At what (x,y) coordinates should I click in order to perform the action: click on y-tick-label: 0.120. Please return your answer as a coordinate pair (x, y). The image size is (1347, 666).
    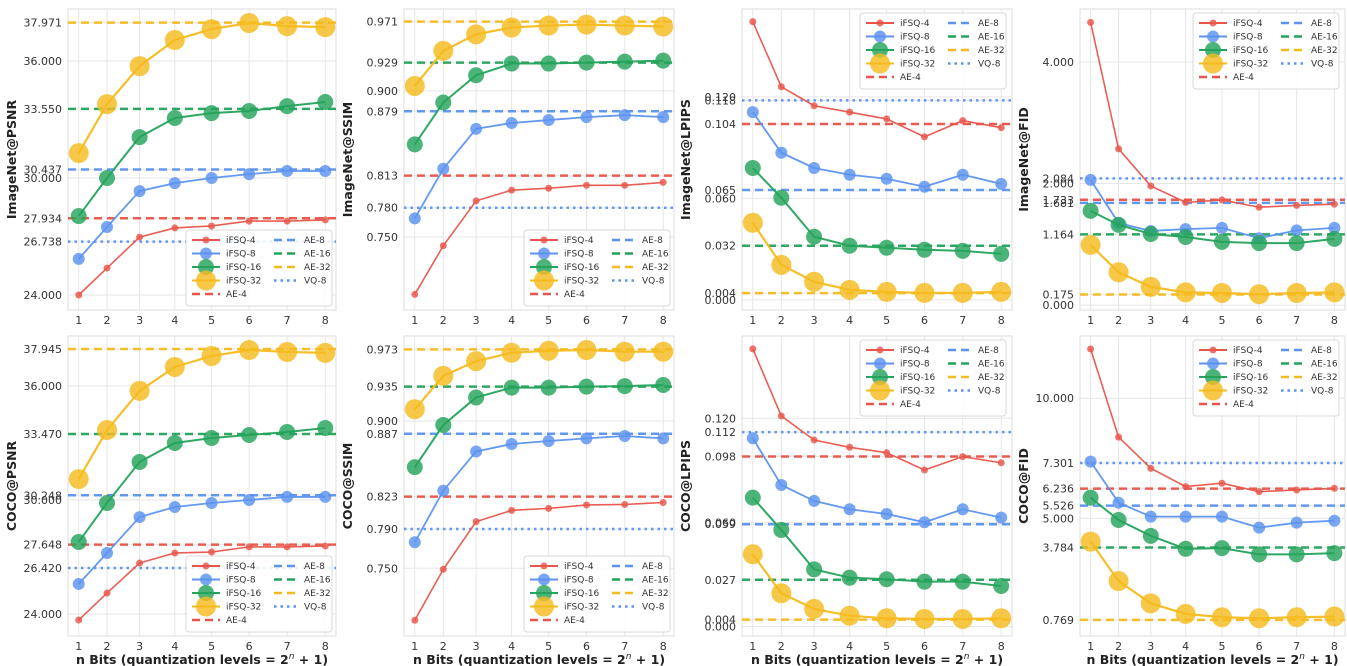
    Looking at the image, I should click on (721, 418).